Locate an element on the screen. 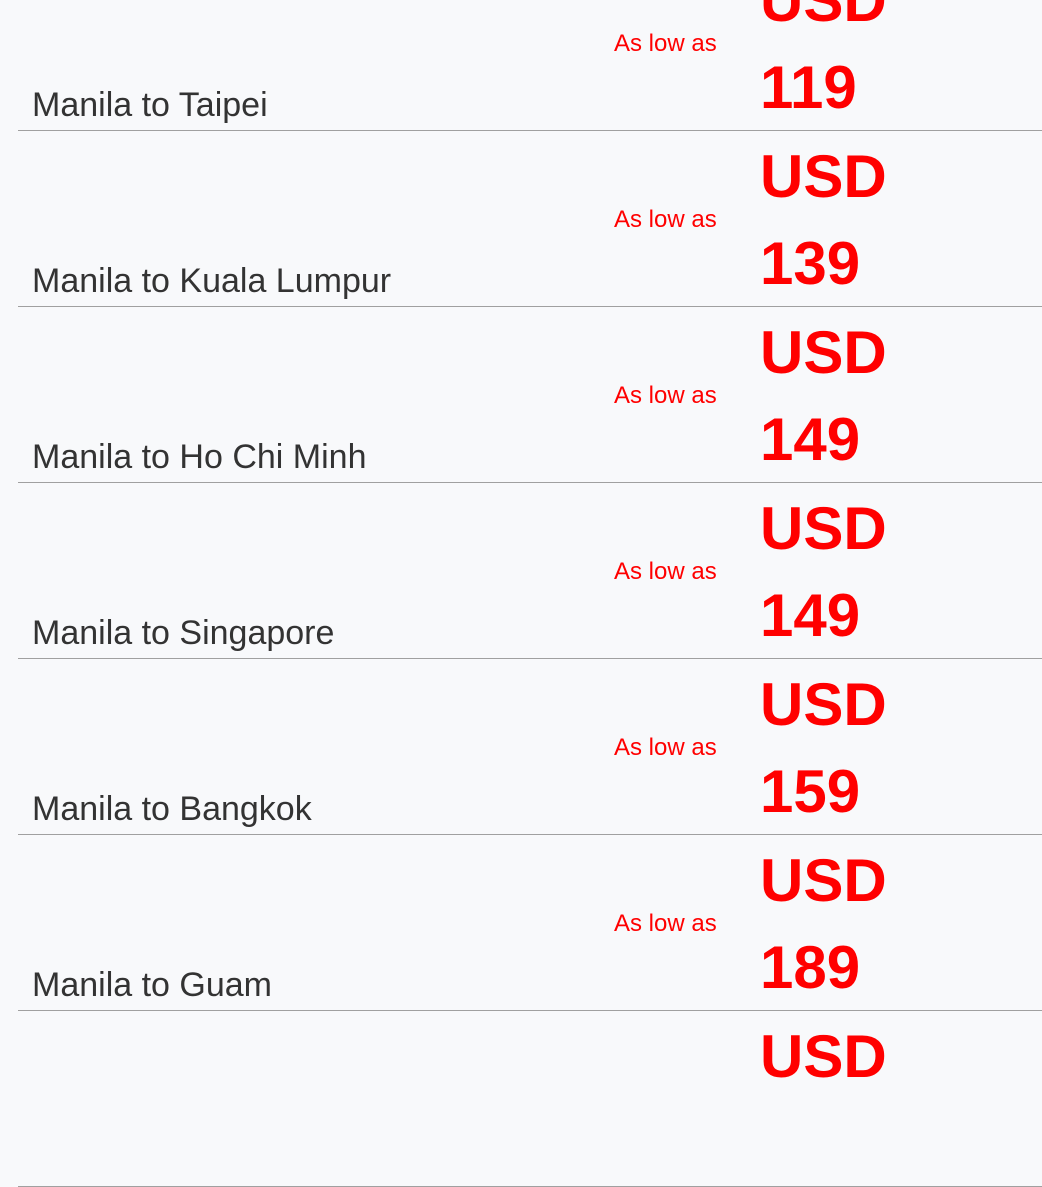 This screenshot has height=1187, width=1042. fare-row: Manila to Kuala Lumpur As low as USD 139 is located at coordinates (521, 219).